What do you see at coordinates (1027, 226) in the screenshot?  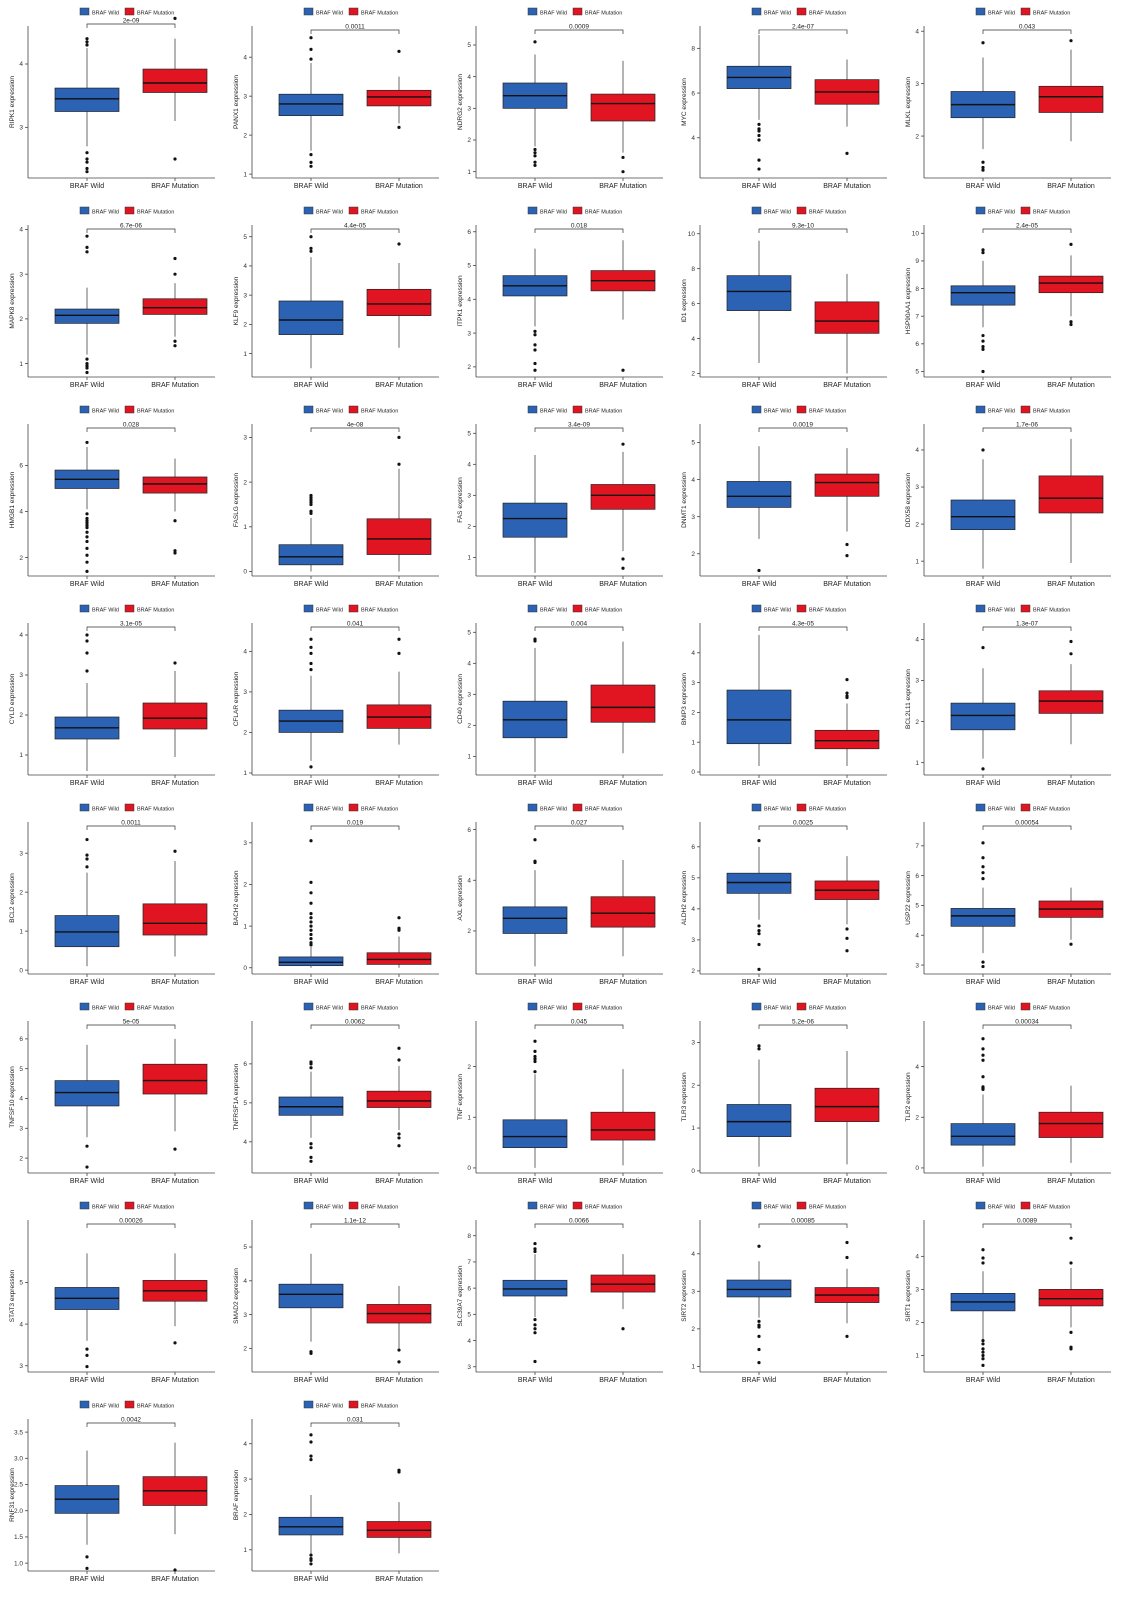 I see `pvalue-label: 2.4e-05` at bounding box center [1027, 226].